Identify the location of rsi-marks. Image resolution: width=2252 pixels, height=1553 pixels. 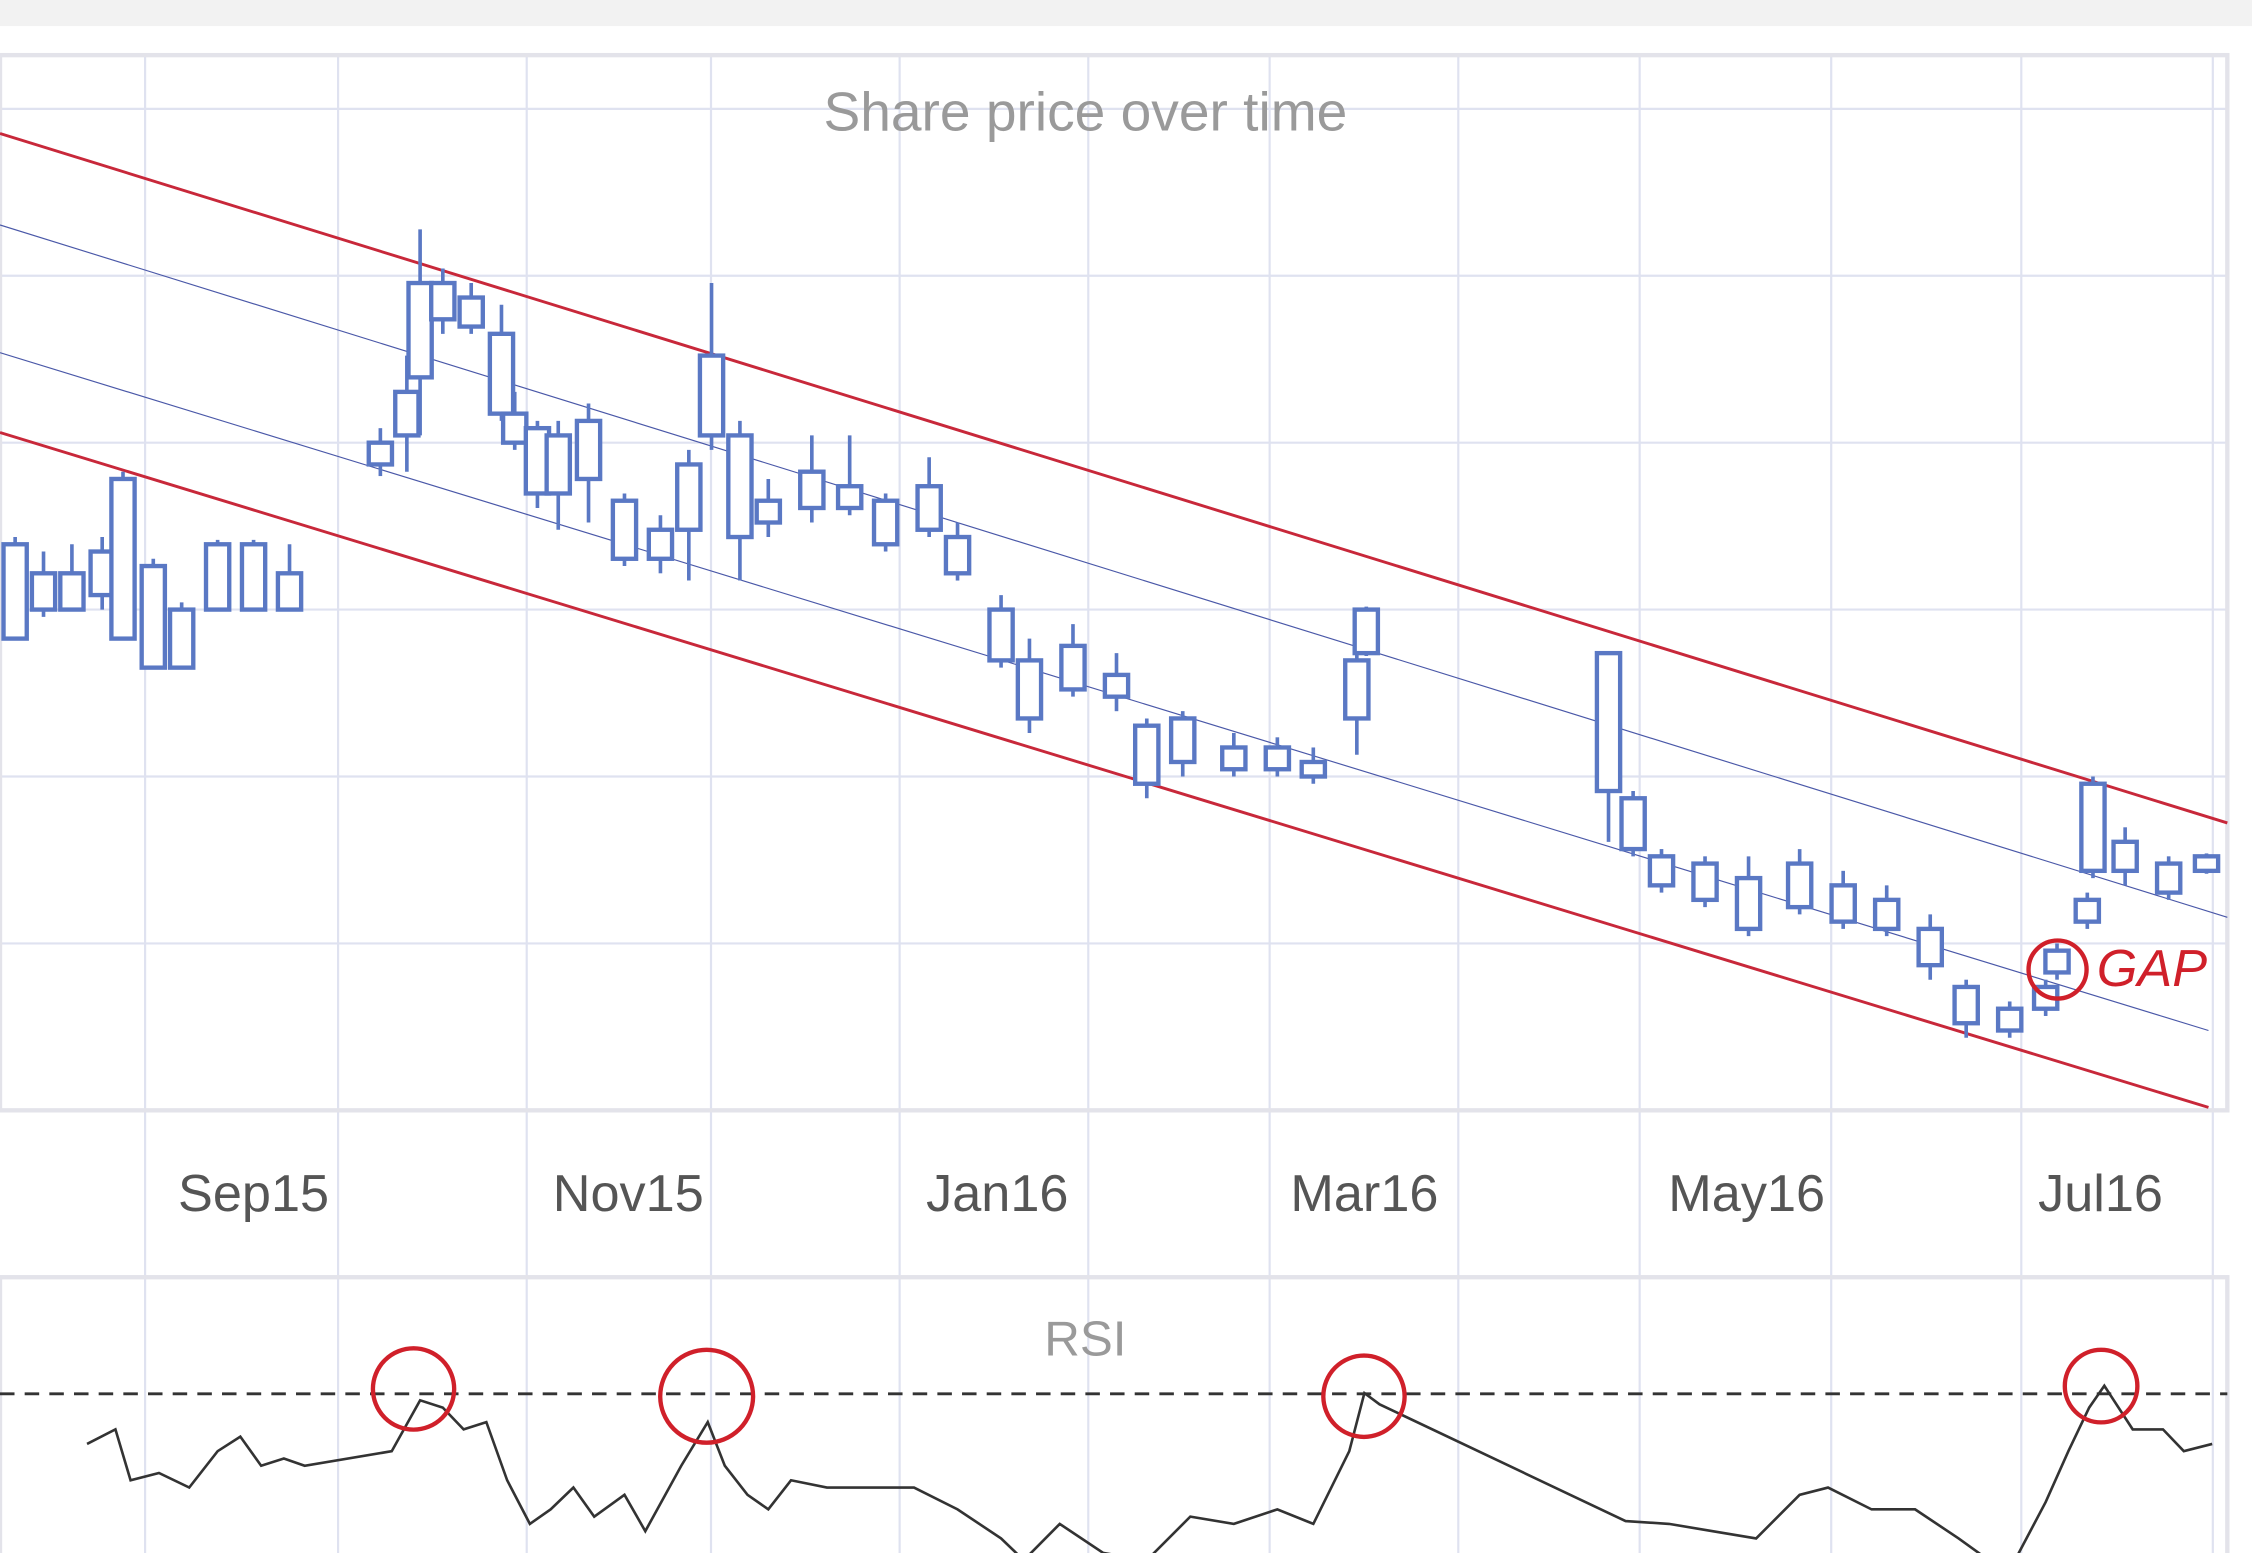
(1114, 1468).